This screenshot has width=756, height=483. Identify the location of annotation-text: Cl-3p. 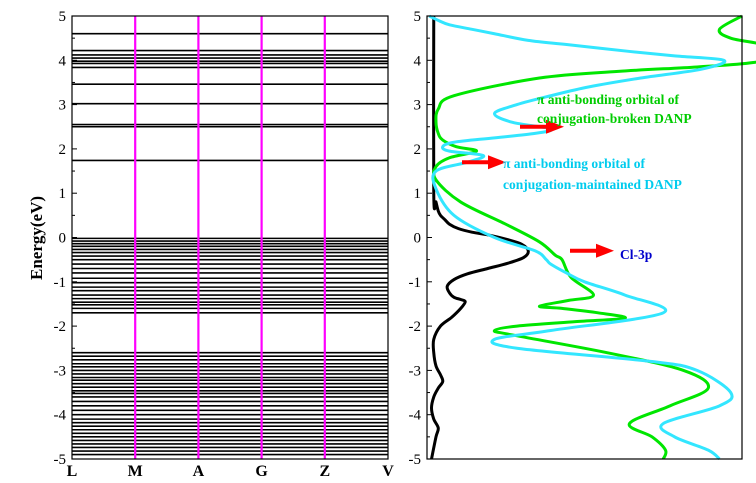
(636, 254).